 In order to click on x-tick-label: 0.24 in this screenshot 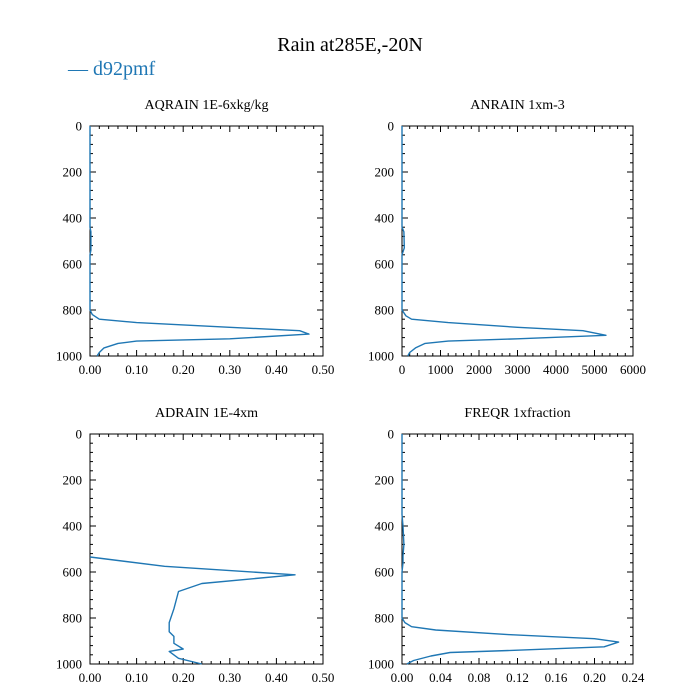, I will do `click(633, 677)`.